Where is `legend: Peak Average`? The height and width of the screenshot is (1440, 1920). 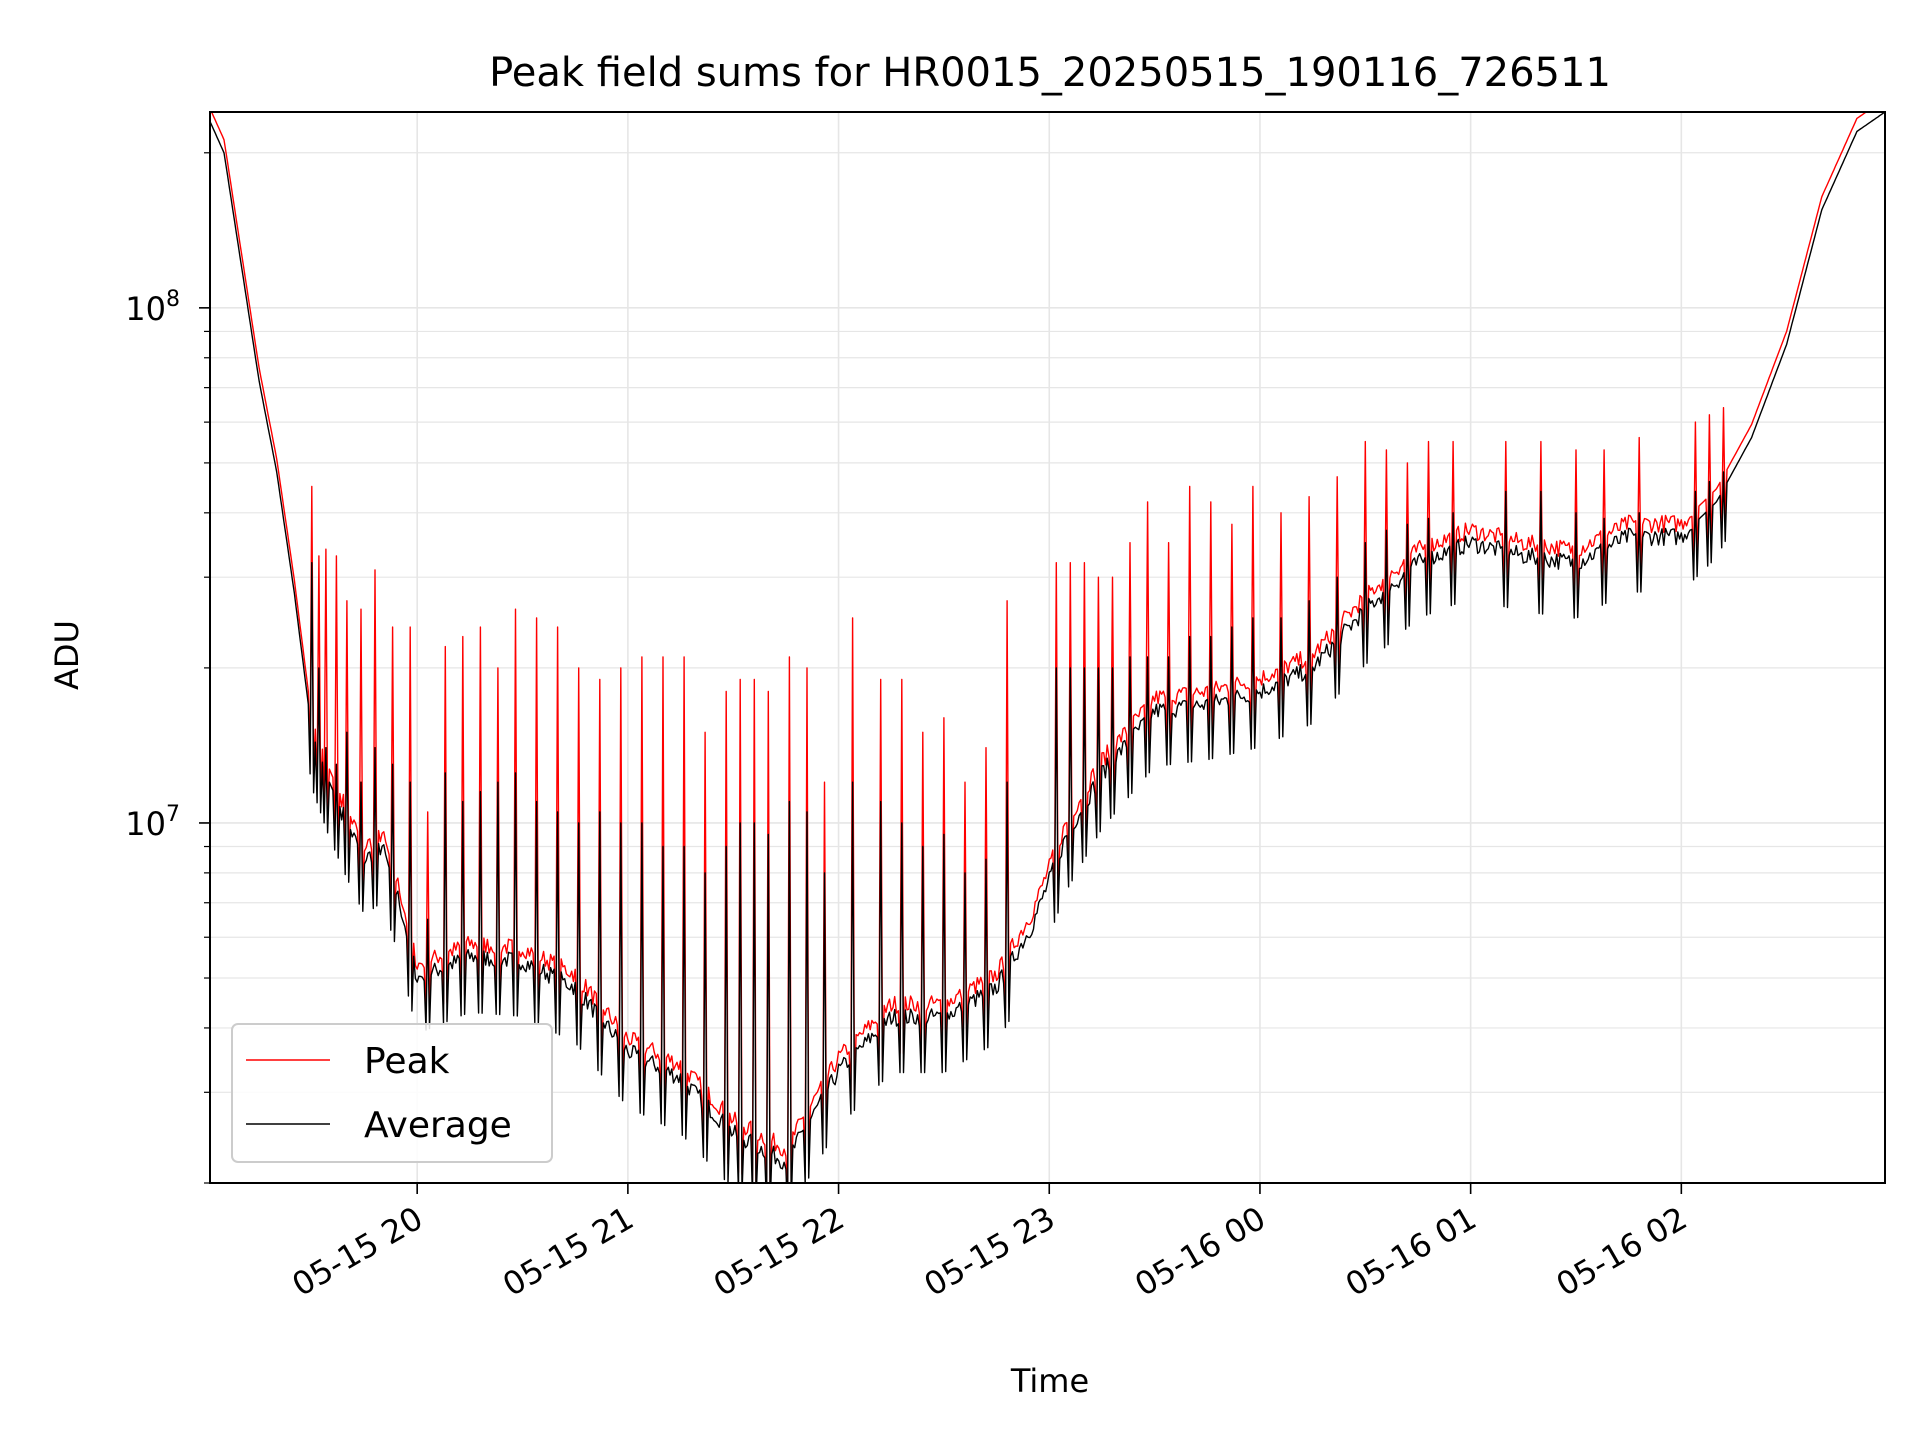
legend: Peak Average is located at coordinates (392, 1093).